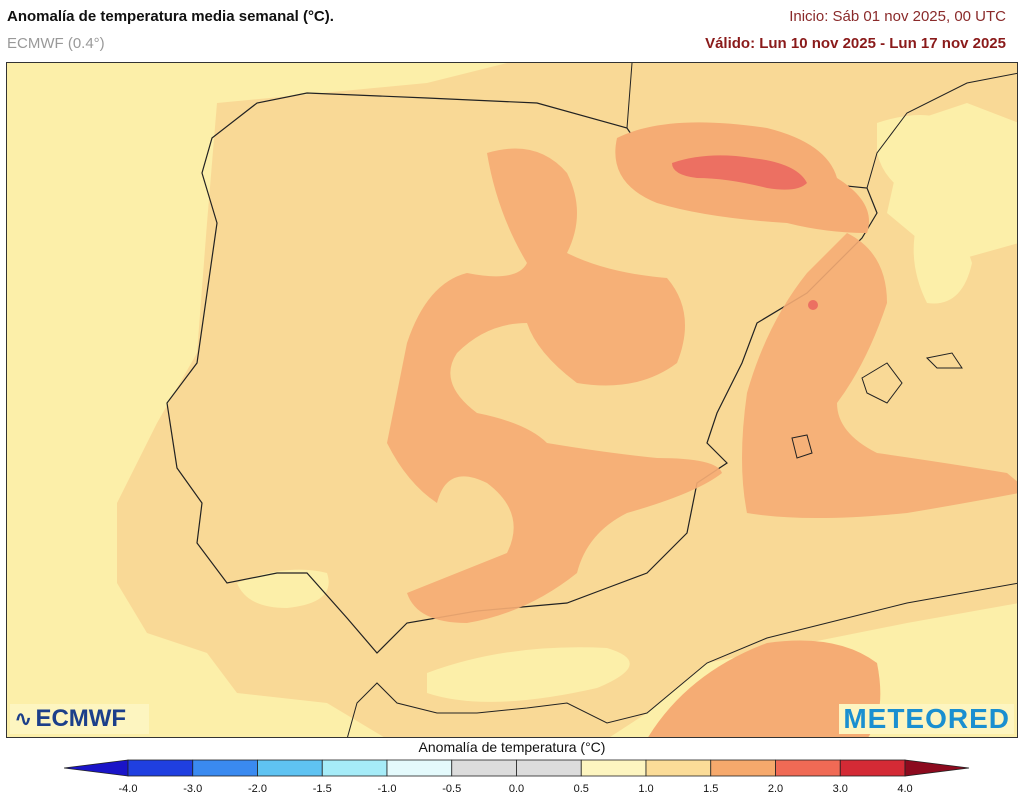  What do you see at coordinates (452, 789) in the screenshot?
I see `colorbar-tick-label: -0.5` at bounding box center [452, 789].